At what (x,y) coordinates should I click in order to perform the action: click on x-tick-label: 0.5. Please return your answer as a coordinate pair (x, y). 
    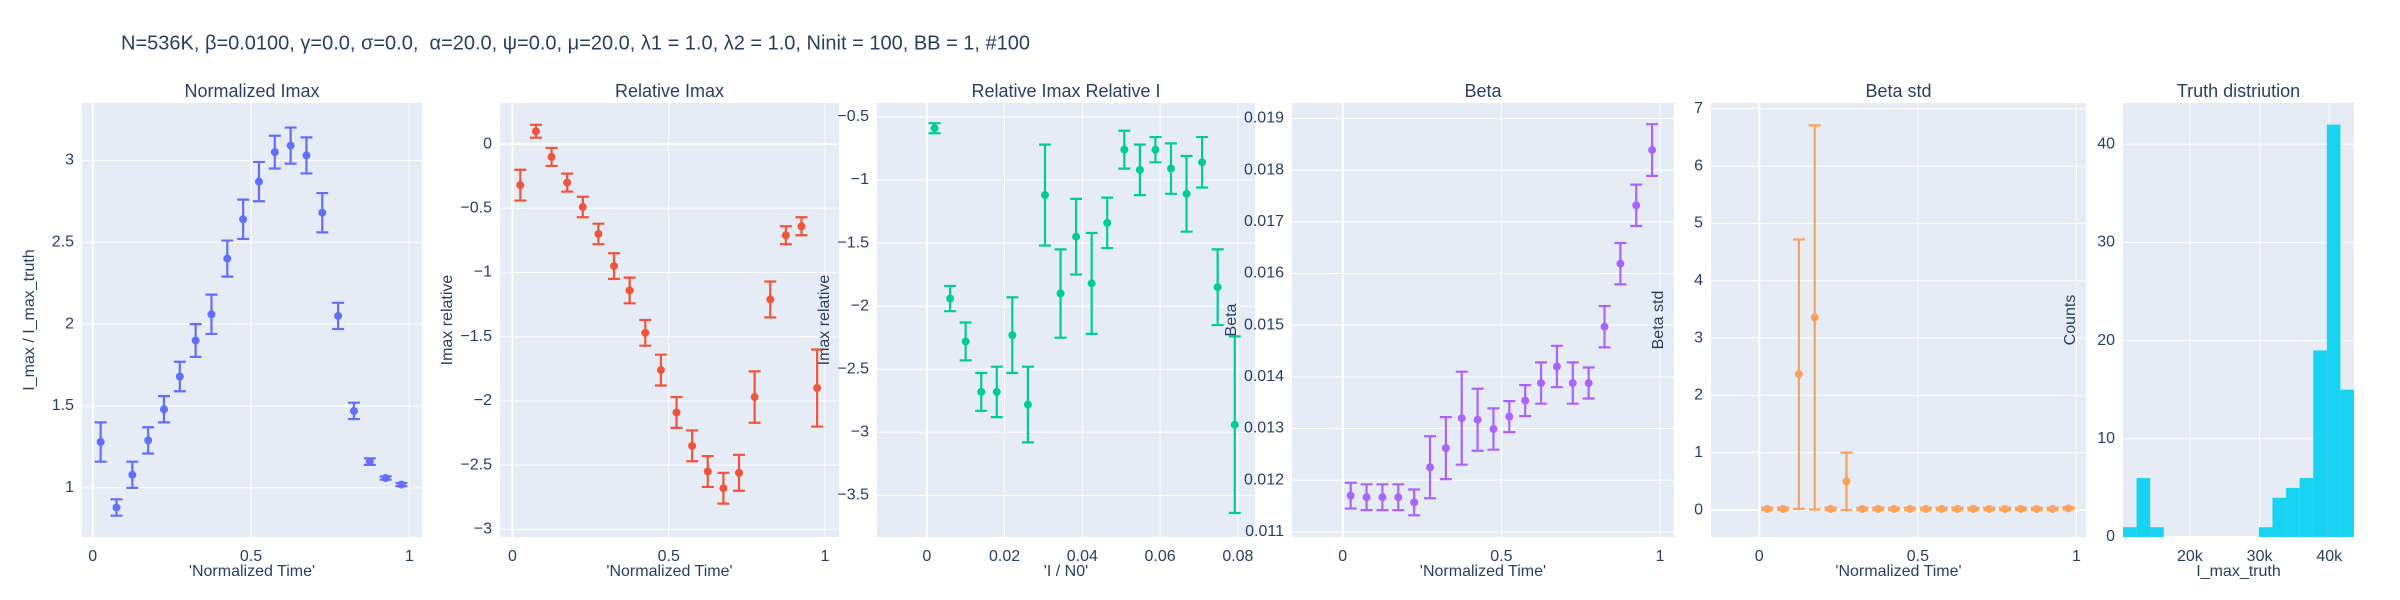
    Looking at the image, I should click on (1501, 556).